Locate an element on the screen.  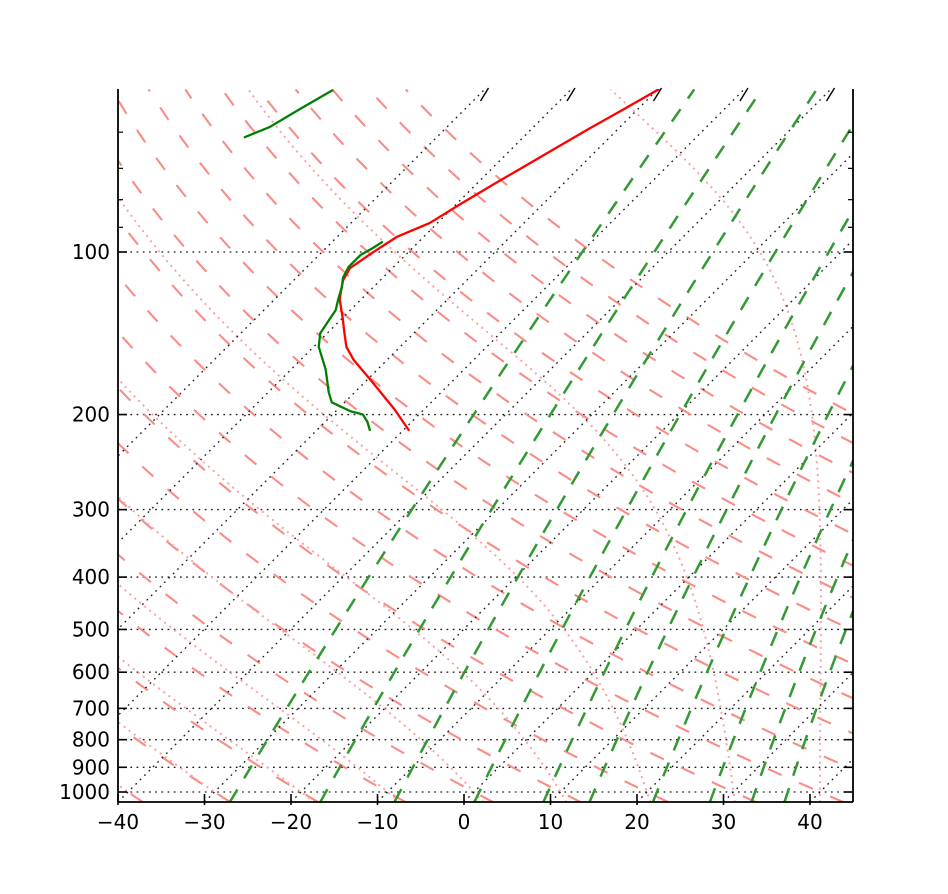
temperature-tick-label: 30 is located at coordinates (723, 822).